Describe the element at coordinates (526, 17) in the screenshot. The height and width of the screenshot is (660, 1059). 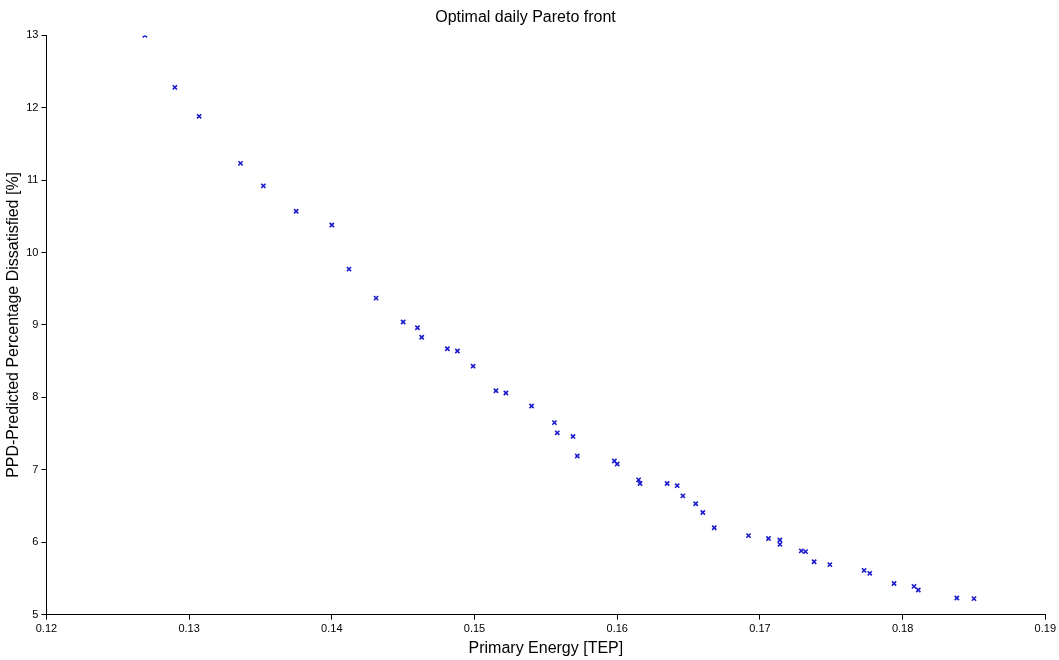
I see `chart-title: Optimal daily Pareto front` at that location.